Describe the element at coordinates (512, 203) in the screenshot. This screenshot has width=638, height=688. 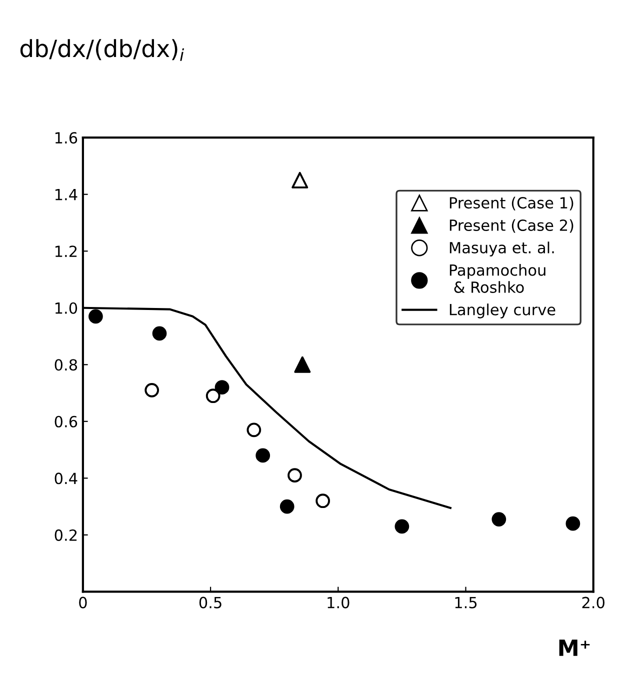
I see `legend-label: Present (Case 1)` at that location.